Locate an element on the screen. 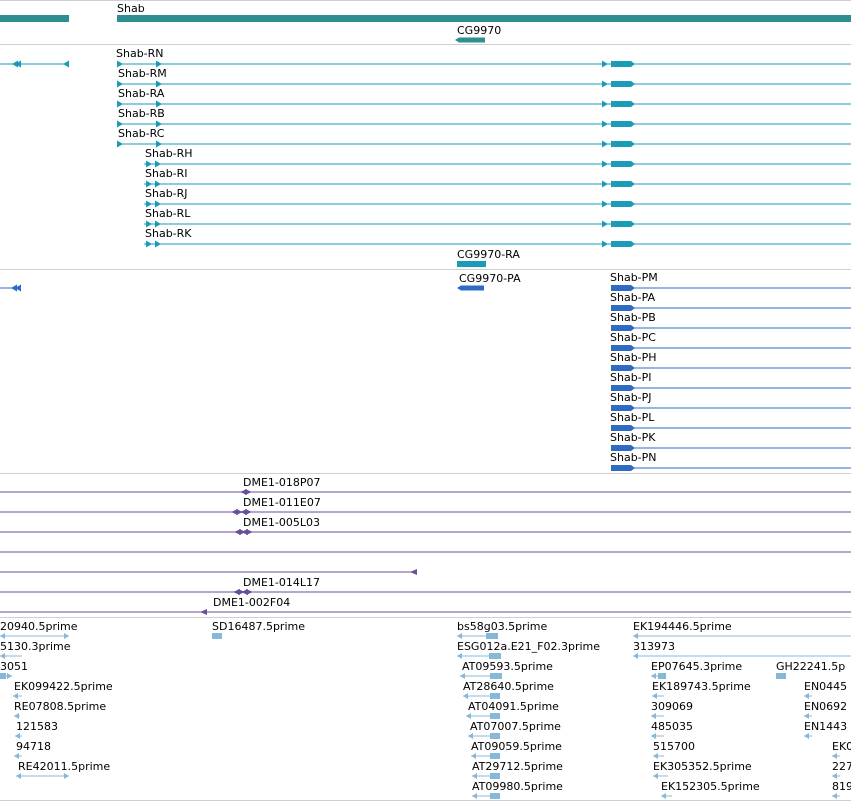 The height and width of the screenshot is (801, 851). est-label: EK152305.5prime is located at coordinates (710, 786).